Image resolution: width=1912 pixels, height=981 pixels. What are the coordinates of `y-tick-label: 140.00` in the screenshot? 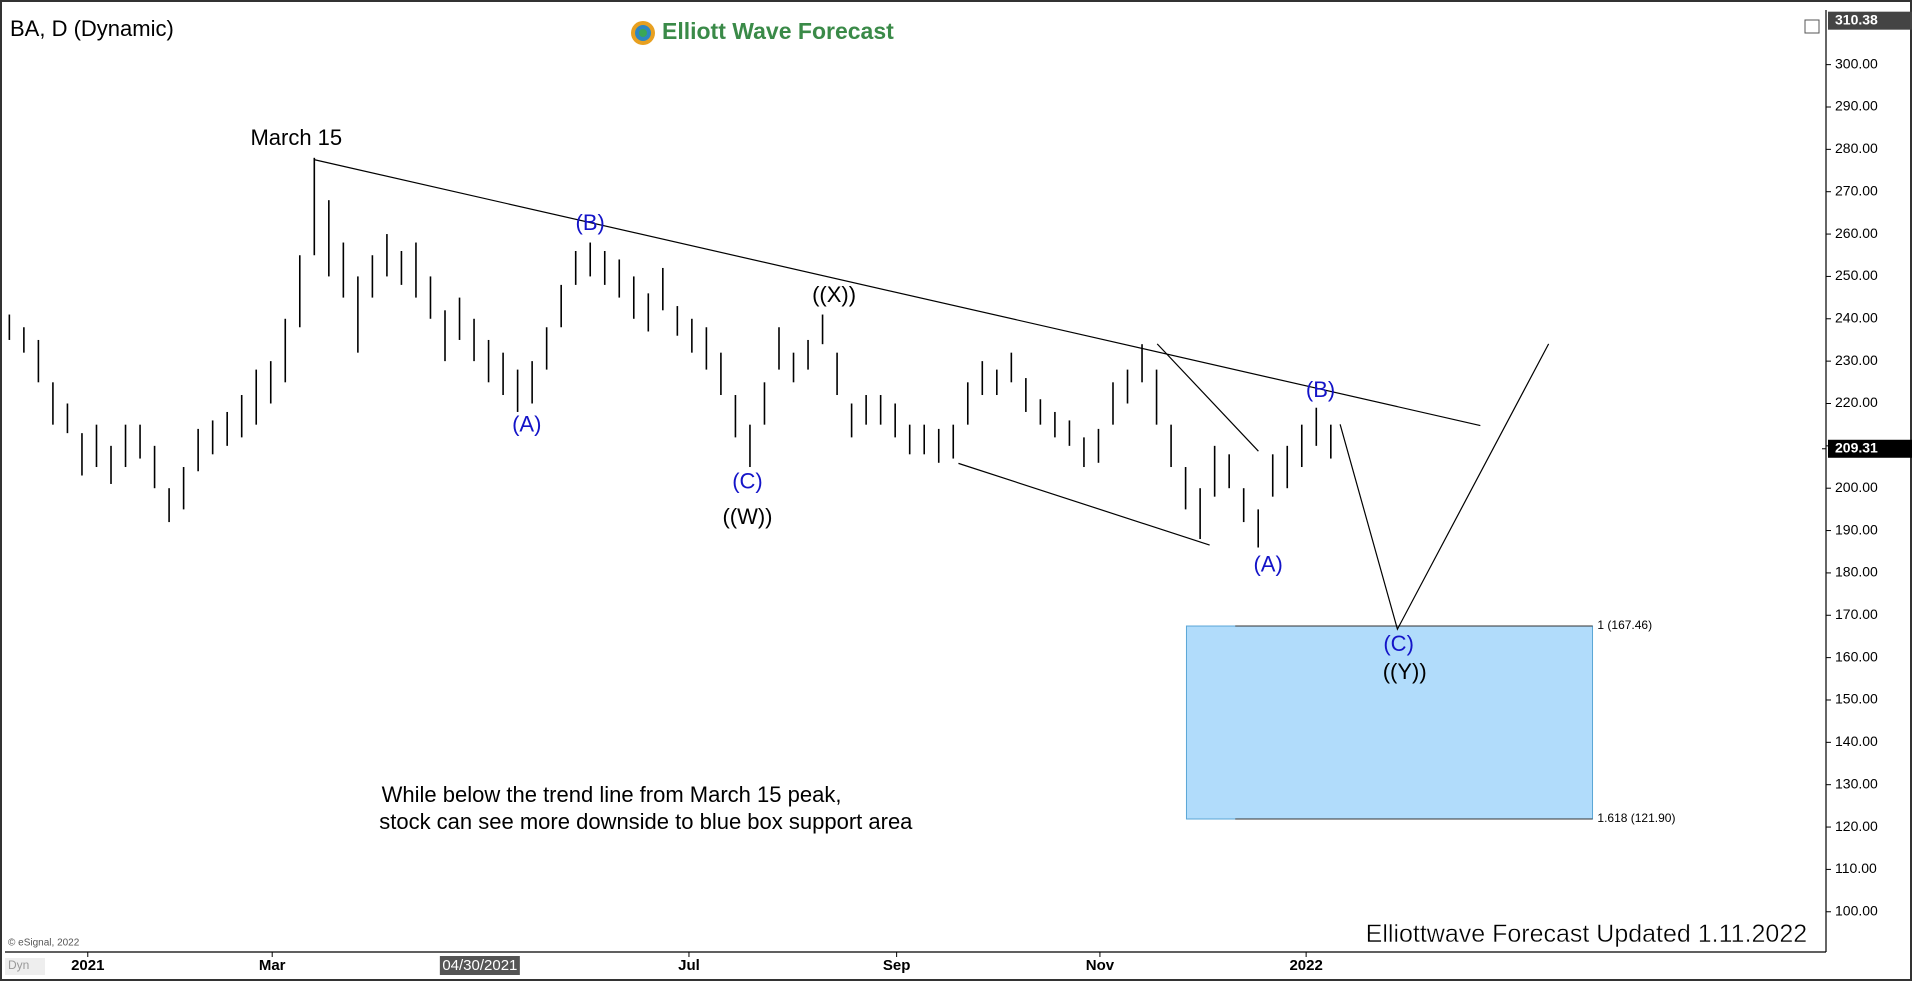 It's located at (1856, 741).